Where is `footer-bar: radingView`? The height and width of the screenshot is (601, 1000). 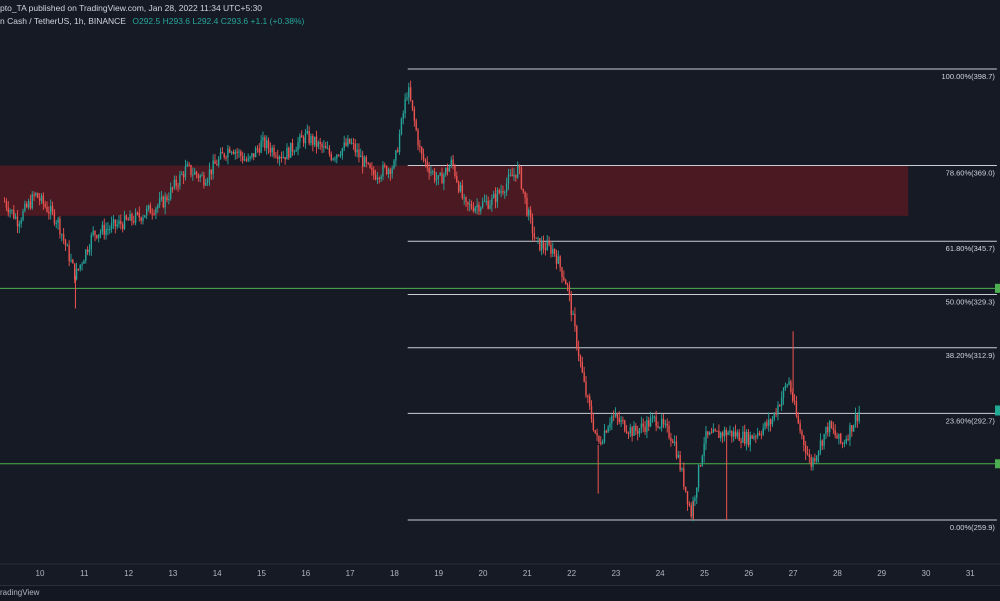
footer-bar: radingView is located at coordinates (500, 593).